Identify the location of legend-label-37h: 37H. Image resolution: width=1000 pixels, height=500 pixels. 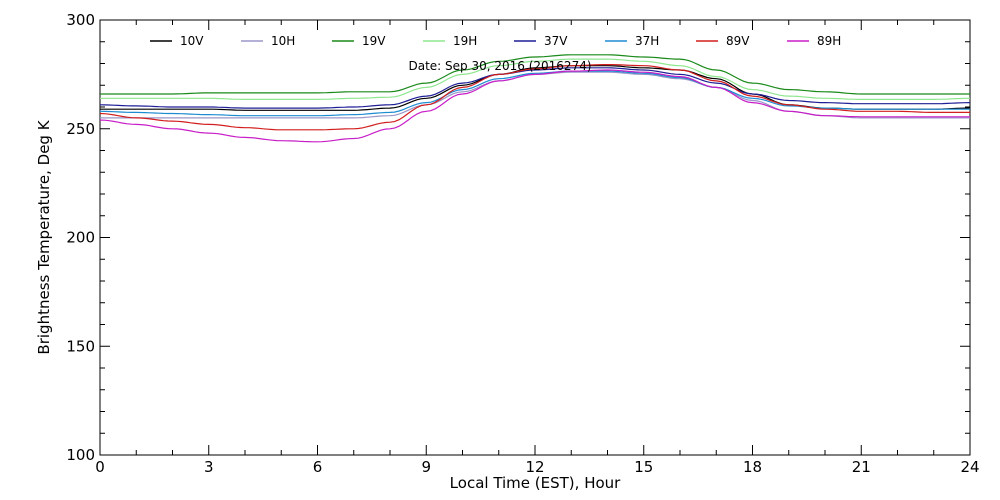
(647, 41).